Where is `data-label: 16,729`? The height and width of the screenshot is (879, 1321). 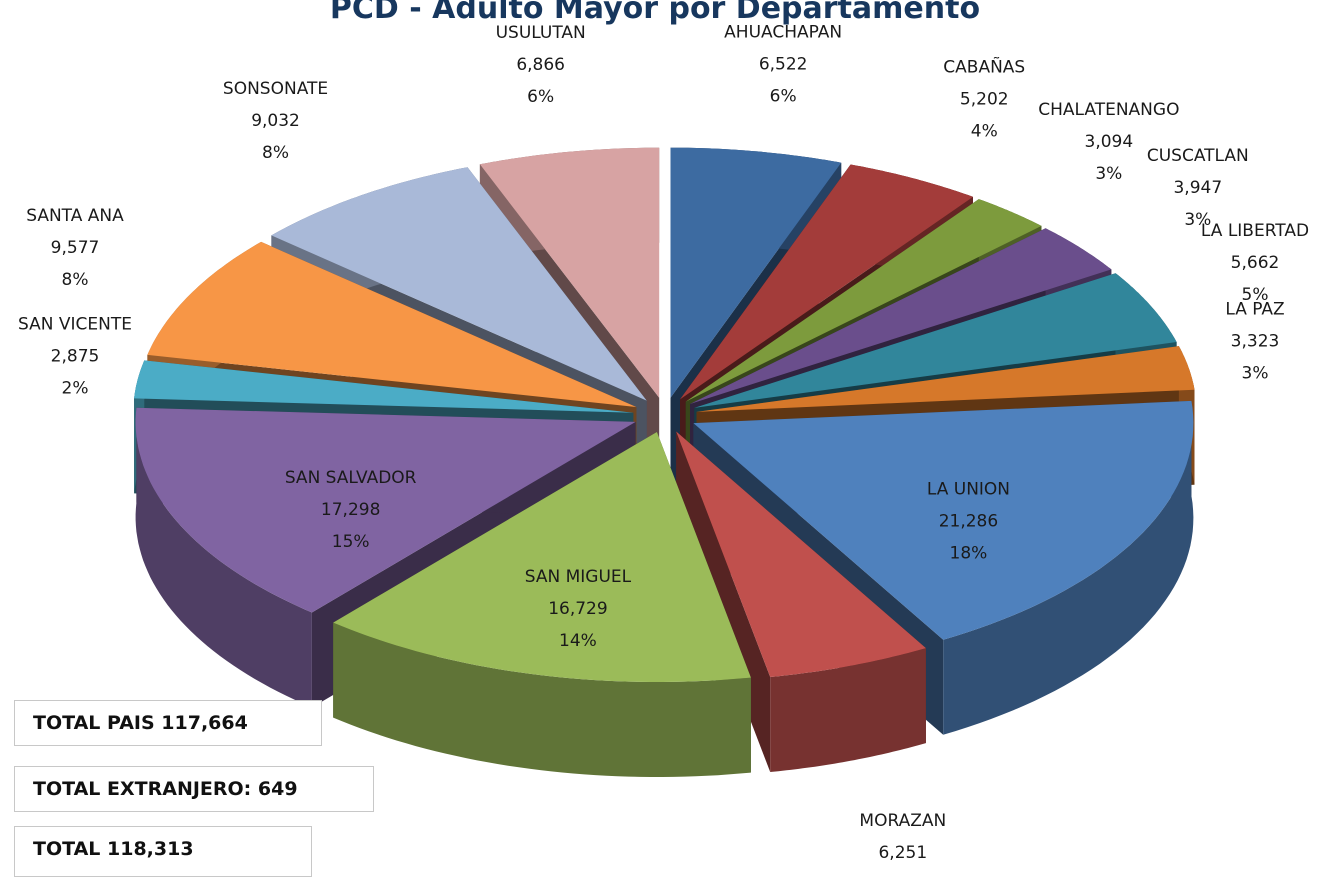
data-label: 16,729 is located at coordinates (577, 609).